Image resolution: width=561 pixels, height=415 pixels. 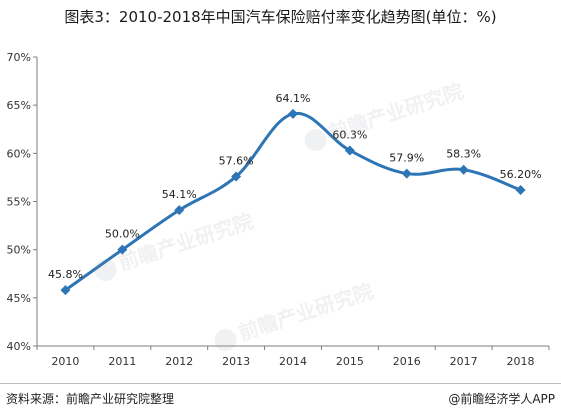 What do you see at coordinates (406, 158) in the screenshot?
I see `data-label: 57.9%` at bounding box center [406, 158].